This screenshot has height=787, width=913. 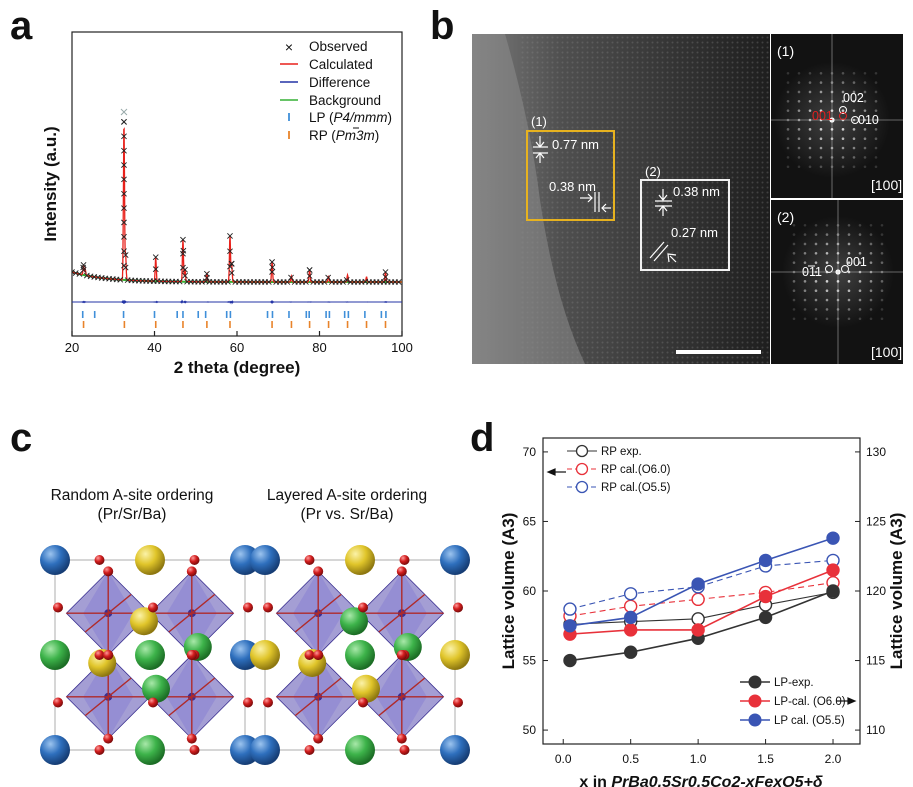 What do you see at coordinates (239, 343) in the screenshot?
I see `panel-a-x-ticks: 20 40 60 80 100` at bounding box center [239, 343].